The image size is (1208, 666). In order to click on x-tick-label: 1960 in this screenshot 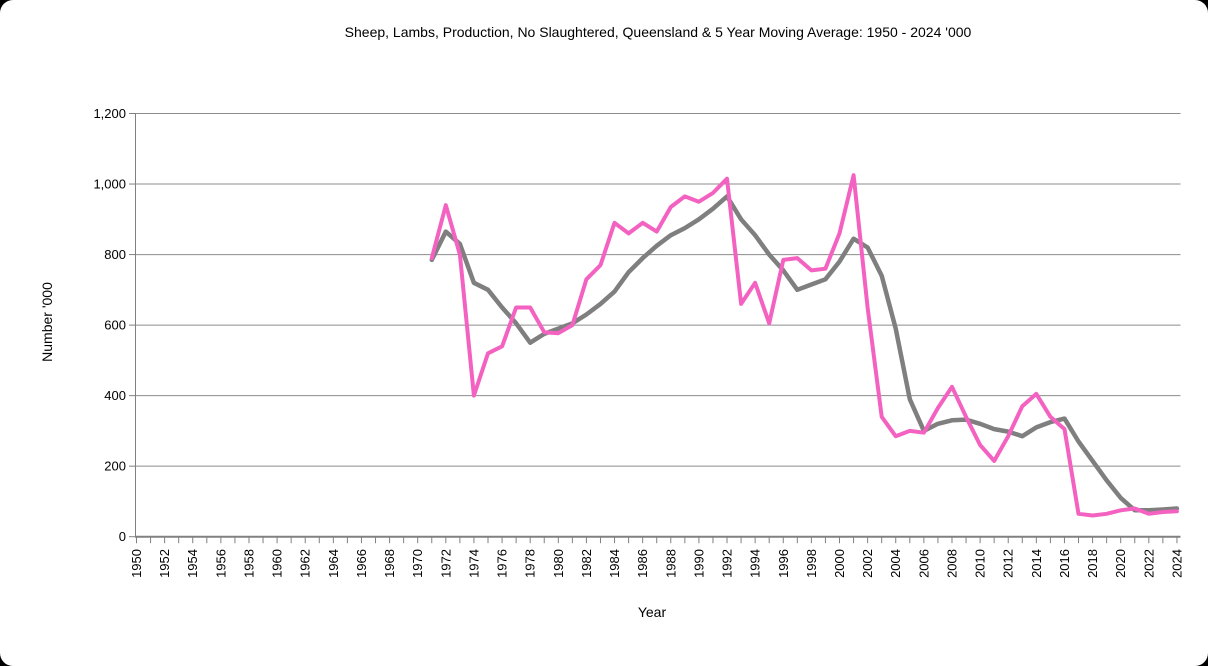, I will do `click(277, 563)`.